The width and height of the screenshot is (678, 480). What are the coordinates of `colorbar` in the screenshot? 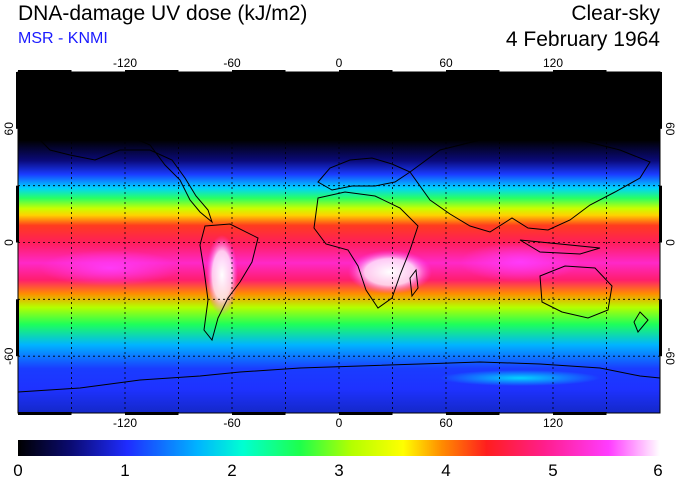 It's located at (339, 448).